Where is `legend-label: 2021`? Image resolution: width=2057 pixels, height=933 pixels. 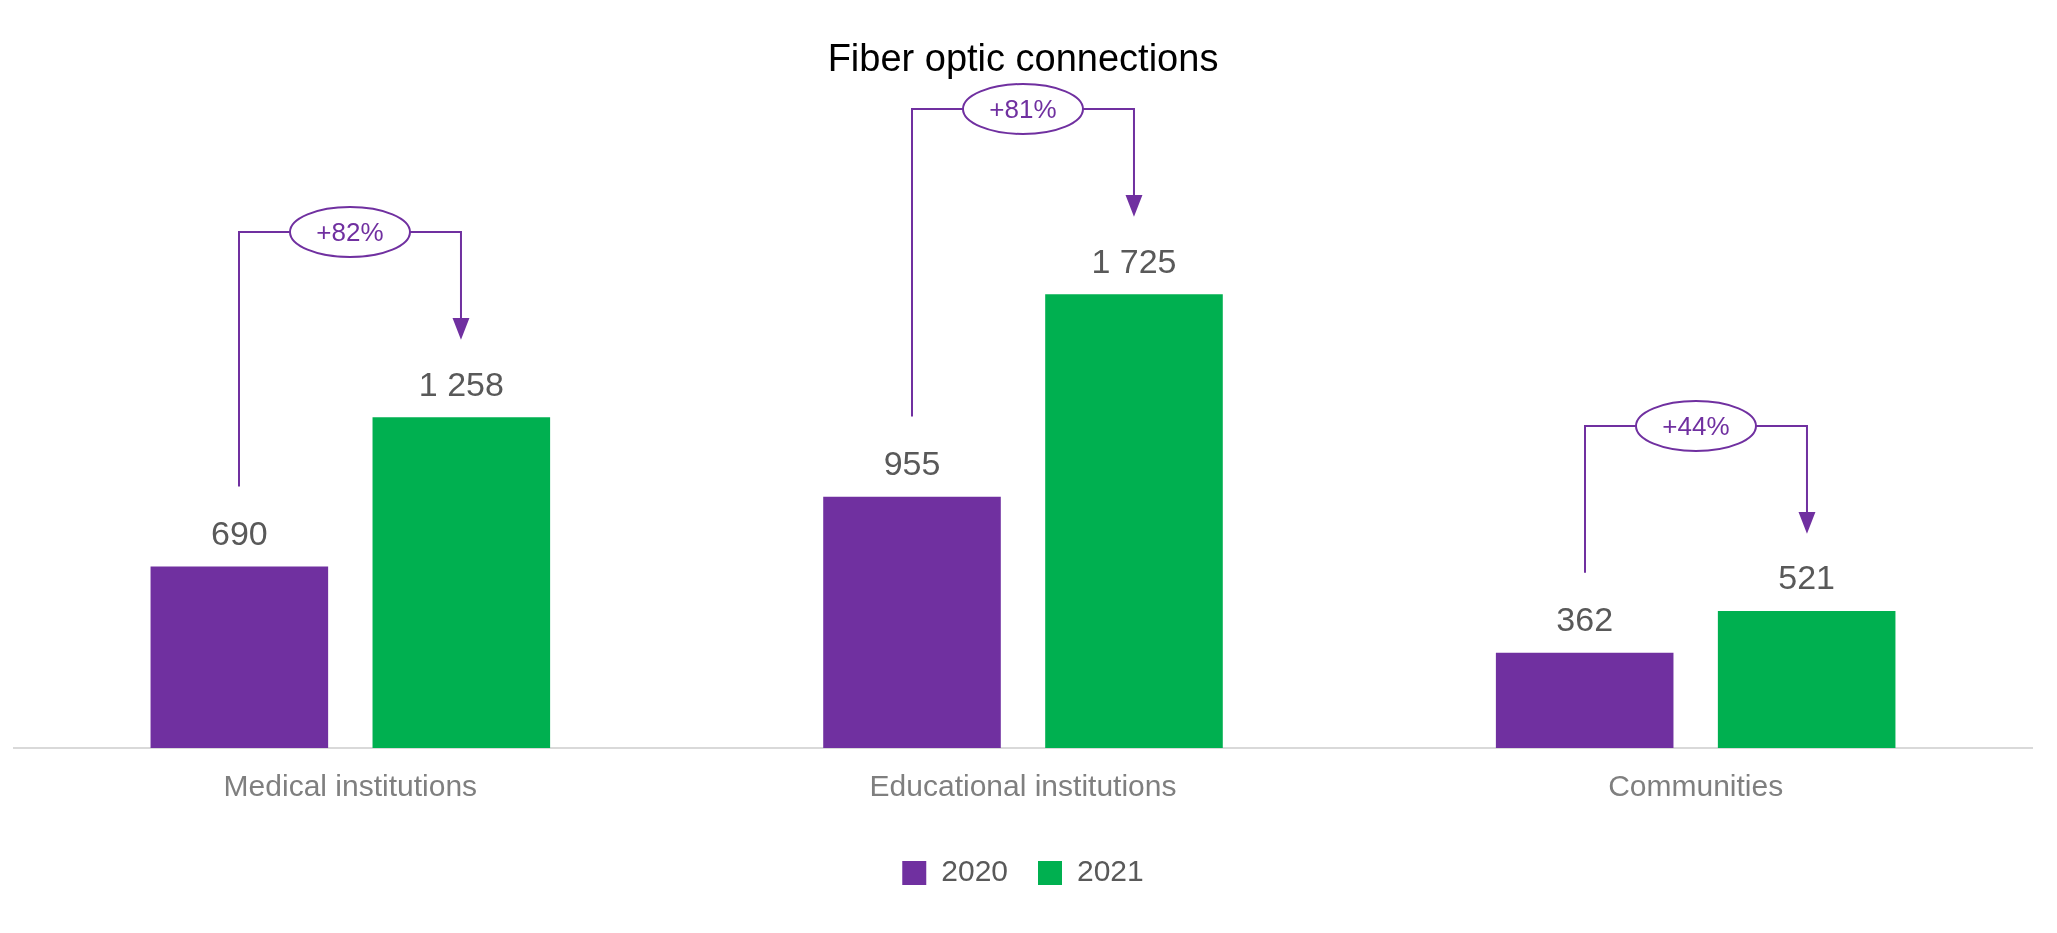
legend-label: 2021 is located at coordinates (1110, 871).